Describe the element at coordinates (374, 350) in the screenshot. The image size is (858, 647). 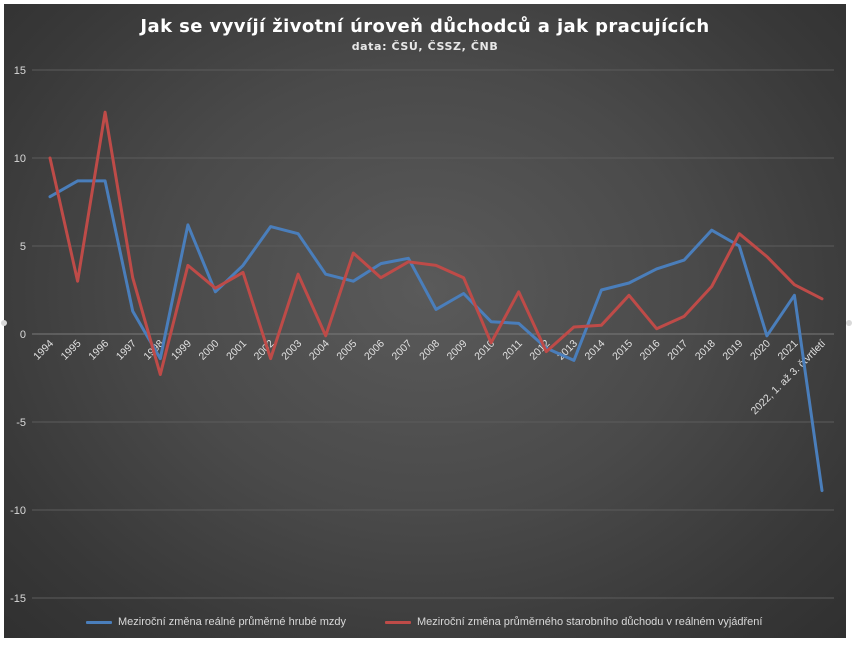
I see `x-tick-label: 2006` at that location.